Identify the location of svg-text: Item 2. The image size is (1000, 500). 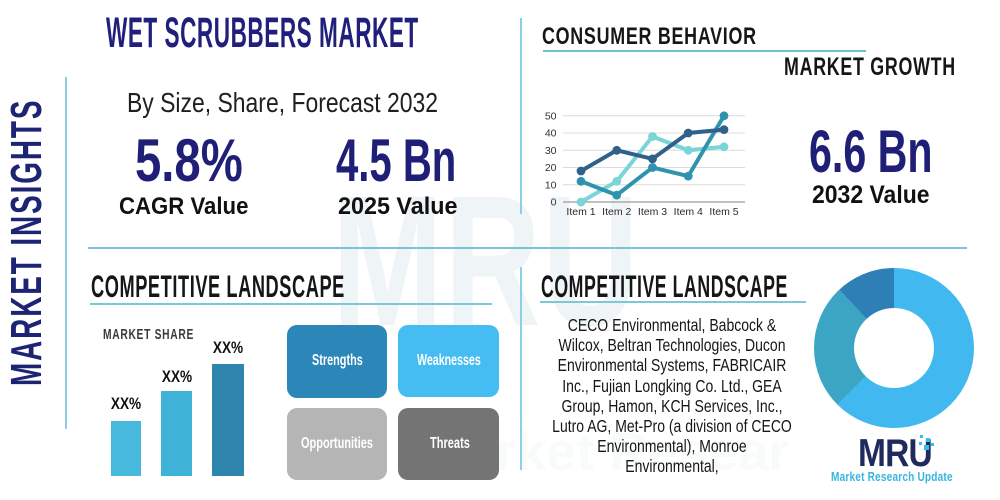
(616, 212).